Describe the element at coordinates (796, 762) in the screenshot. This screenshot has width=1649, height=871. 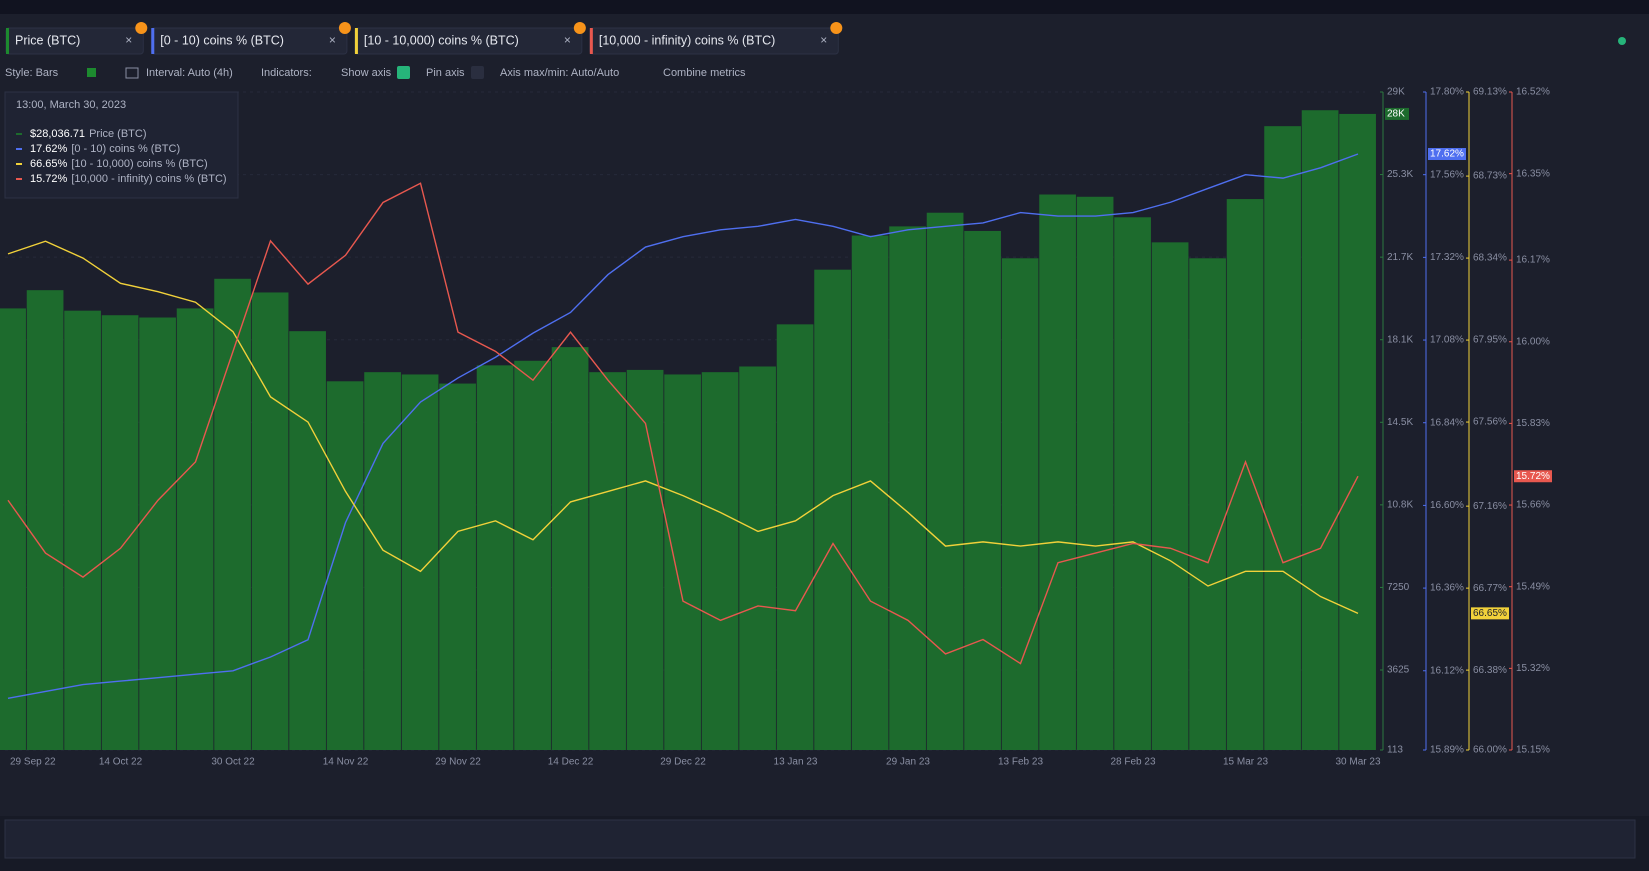
I see `x-tick-label: 13 Jan 23` at that location.